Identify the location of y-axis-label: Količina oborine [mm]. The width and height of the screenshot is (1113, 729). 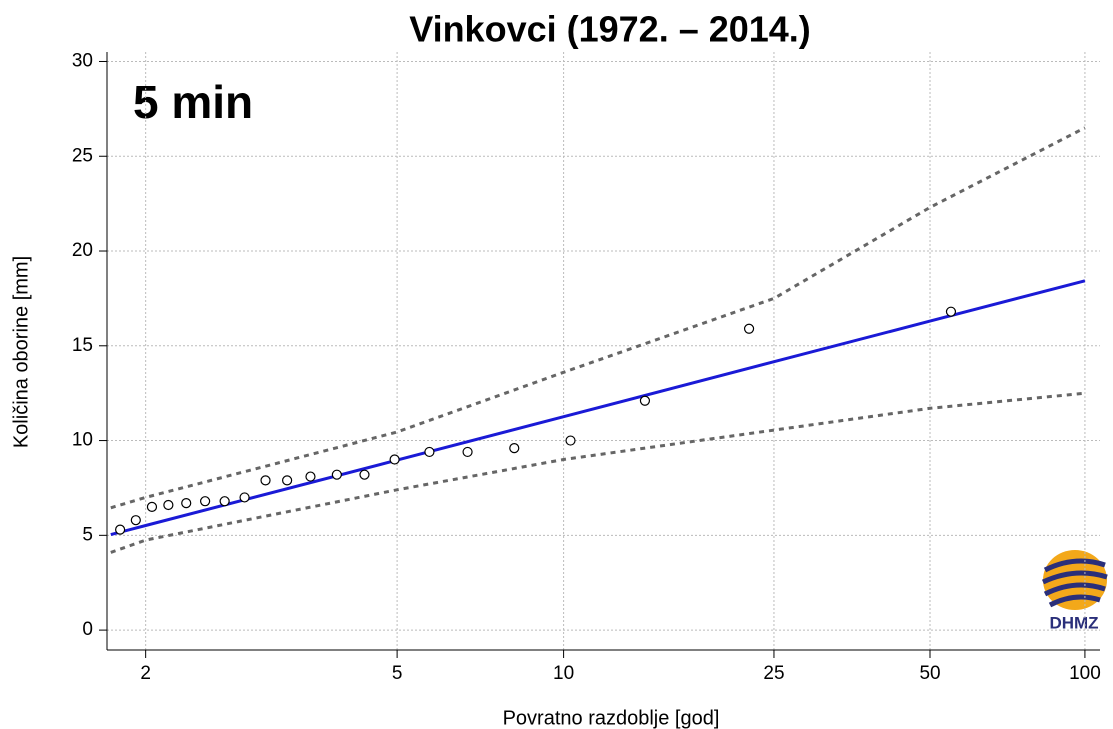
(21, 352).